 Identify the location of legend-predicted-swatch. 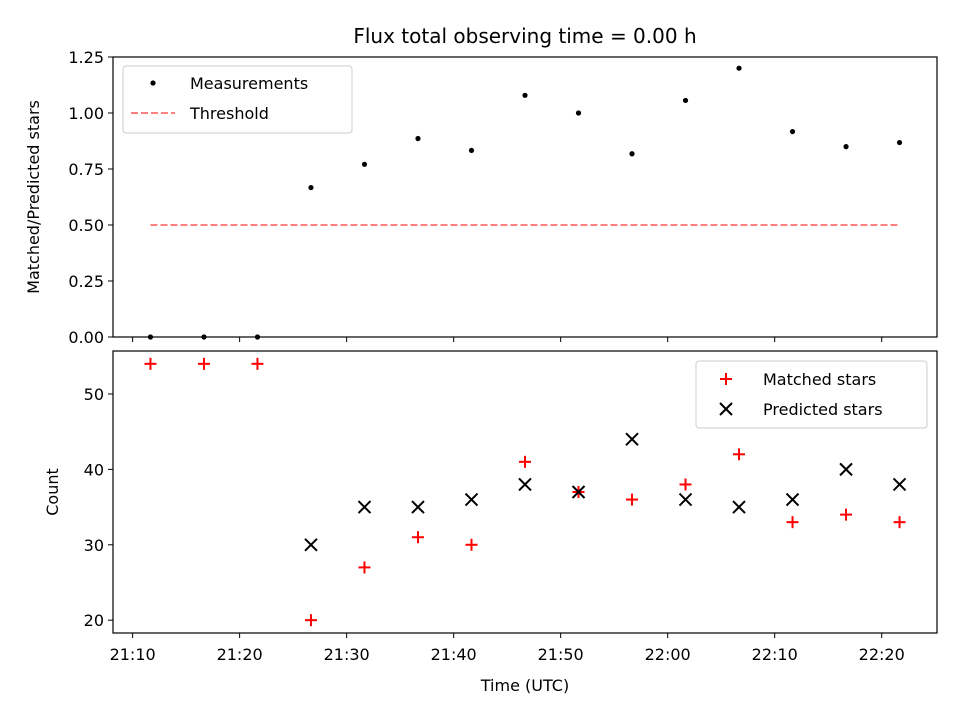
(726, 409).